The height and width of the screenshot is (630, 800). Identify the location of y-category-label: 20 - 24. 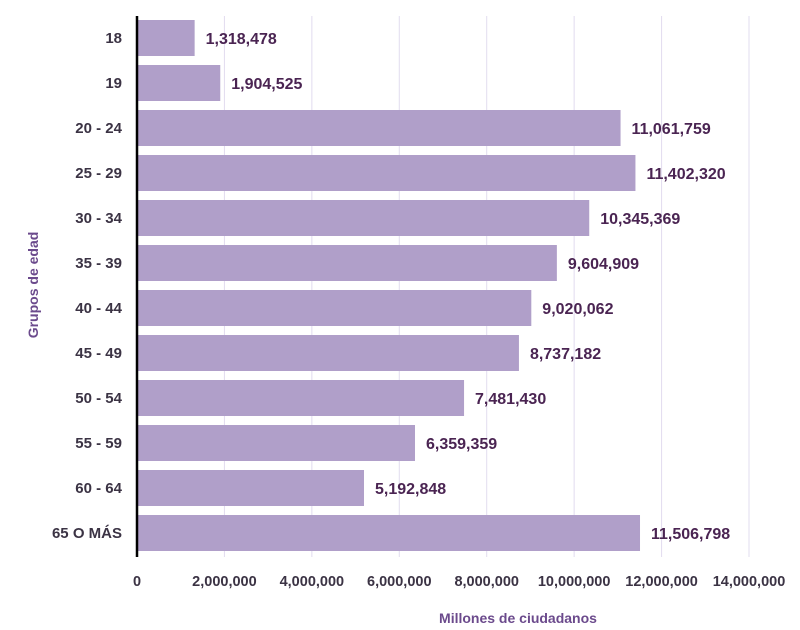
(98, 128).